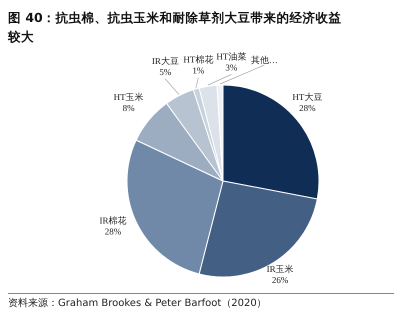  I want to click on data-label: 3%, so click(231, 67).